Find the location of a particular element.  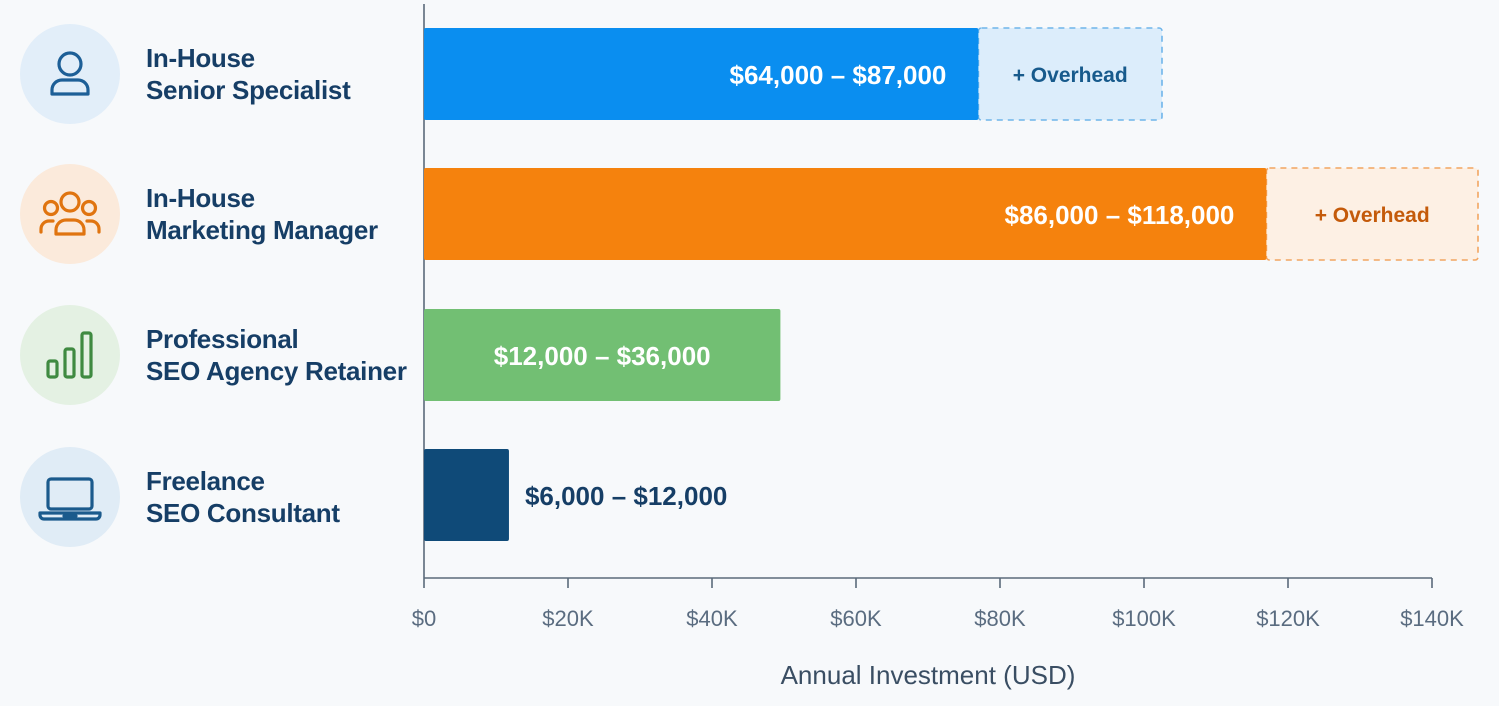

bar-chart-icon is located at coordinates (70, 355).